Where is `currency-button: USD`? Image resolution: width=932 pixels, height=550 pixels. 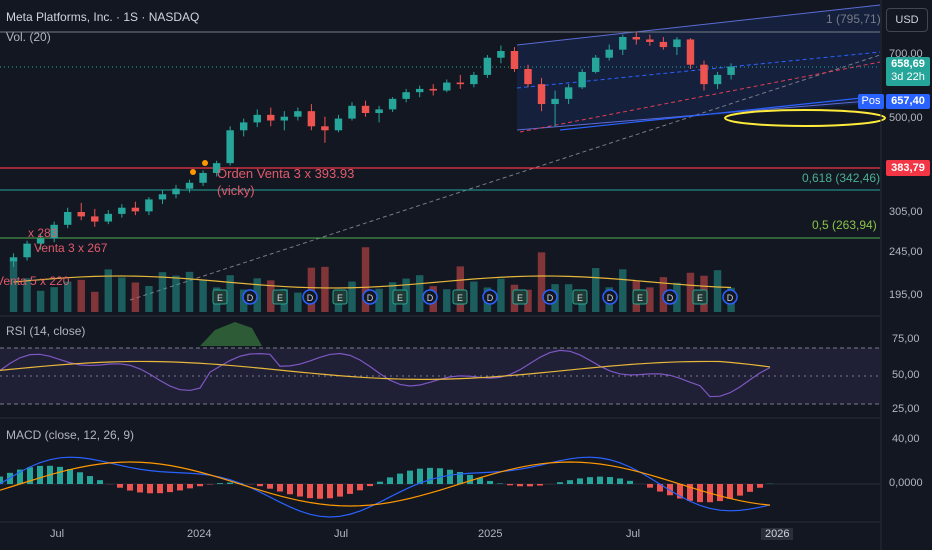
currency-button: USD is located at coordinates (907, 20).